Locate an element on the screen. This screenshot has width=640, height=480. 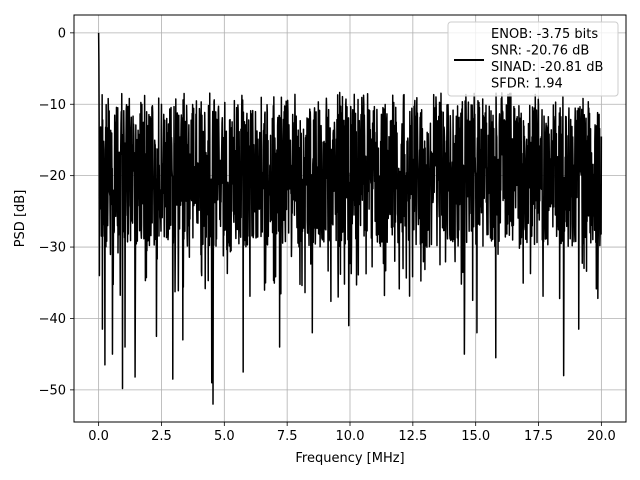
x-axis-label: Frequency [MHz] is located at coordinates (349, 458).